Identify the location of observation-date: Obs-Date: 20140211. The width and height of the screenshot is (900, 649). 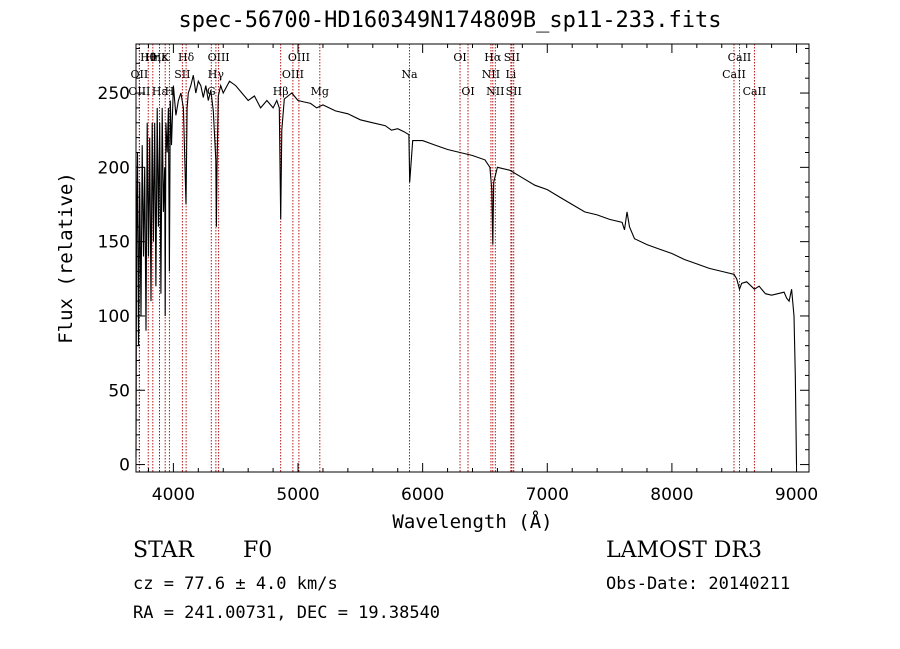
(698, 584).